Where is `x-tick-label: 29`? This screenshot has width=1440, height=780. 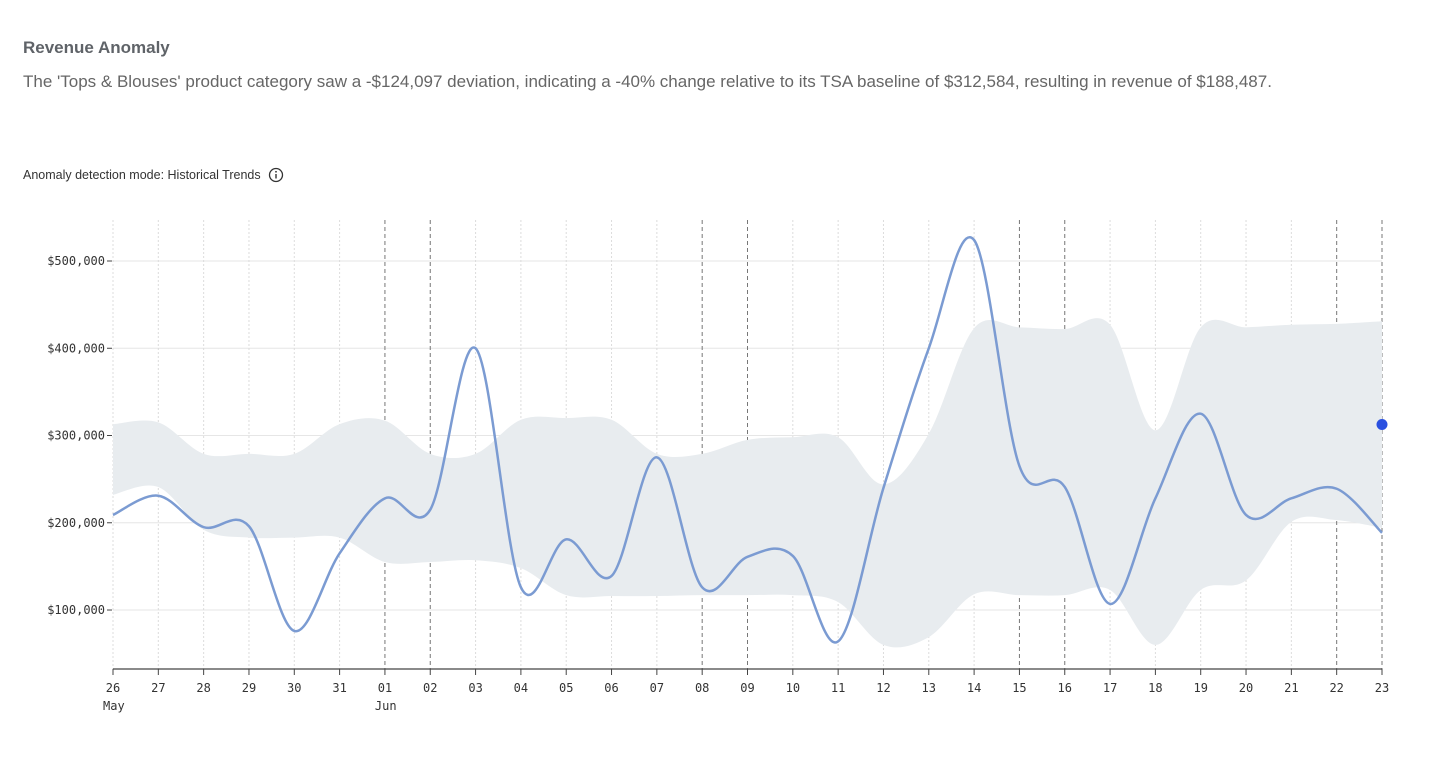
x-tick-label: 29 is located at coordinates (249, 688).